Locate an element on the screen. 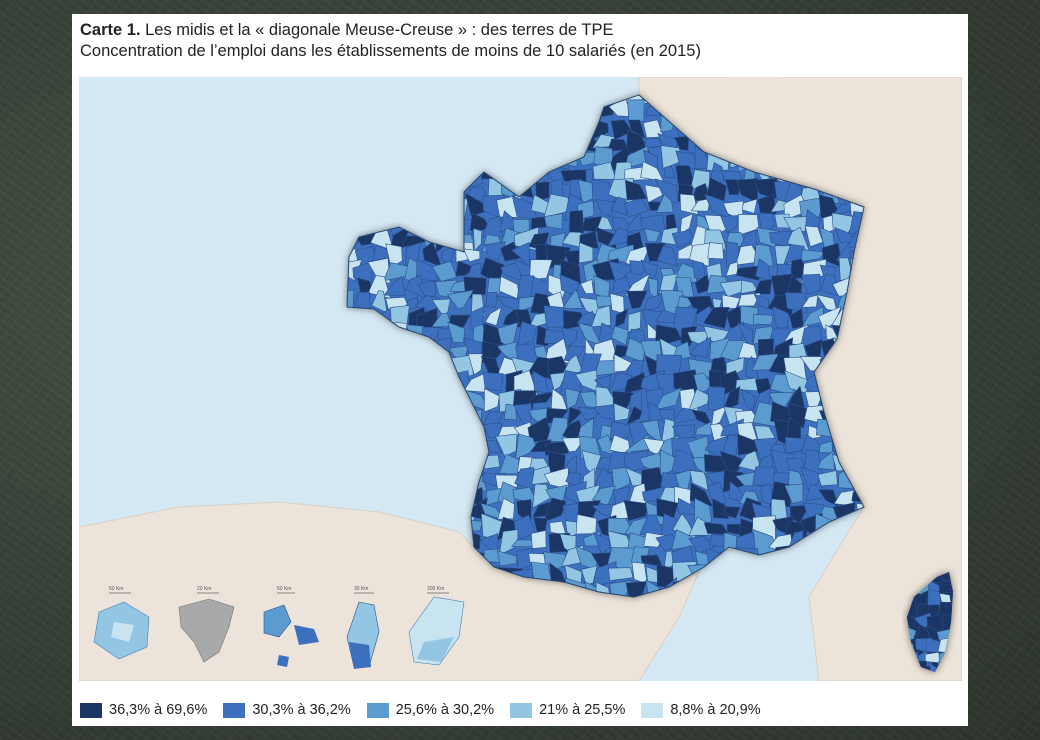 The image size is (1040, 740). legend-item: 21% à 25,5% is located at coordinates (567, 710).